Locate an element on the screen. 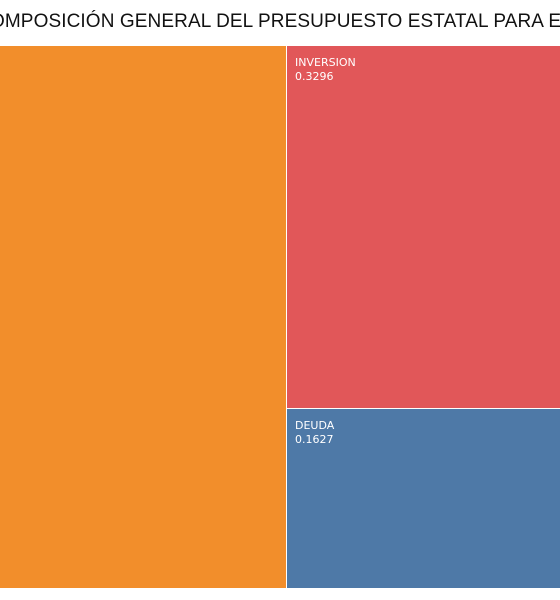 Image resolution: width=560 pixels, height=600 pixels. tile-value-label: 0.1627 is located at coordinates (314, 439).